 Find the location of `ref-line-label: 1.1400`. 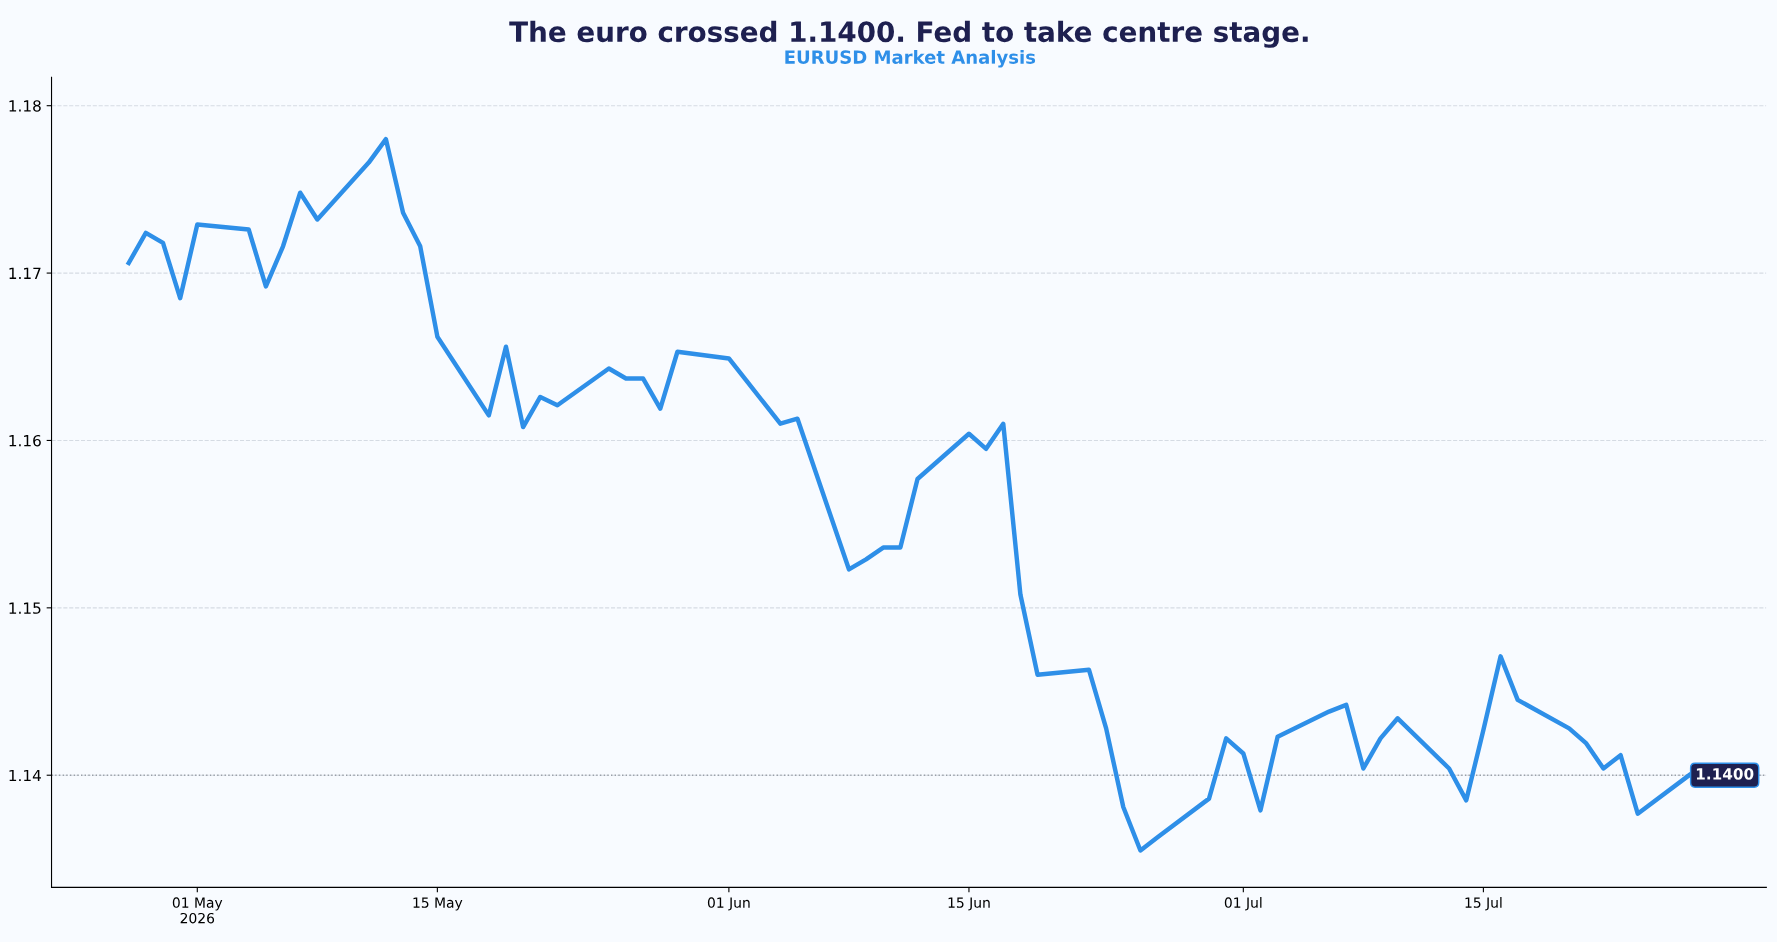

ref-line-label: 1.1400 is located at coordinates (1725, 774).